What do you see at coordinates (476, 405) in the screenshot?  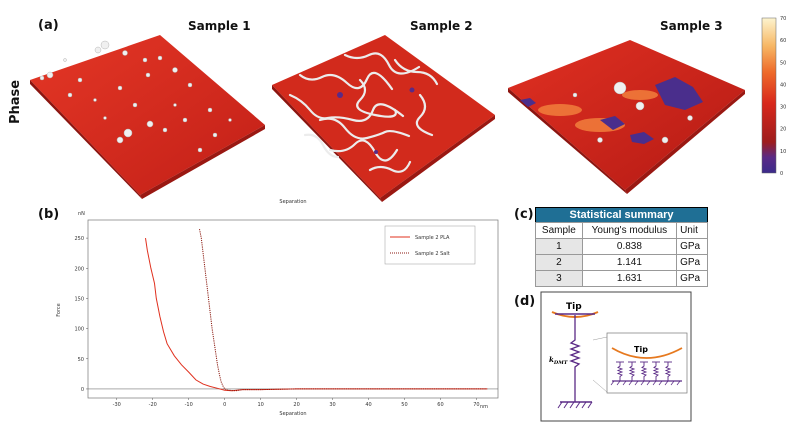 I see `x-tick-label: 70` at bounding box center [476, 405].